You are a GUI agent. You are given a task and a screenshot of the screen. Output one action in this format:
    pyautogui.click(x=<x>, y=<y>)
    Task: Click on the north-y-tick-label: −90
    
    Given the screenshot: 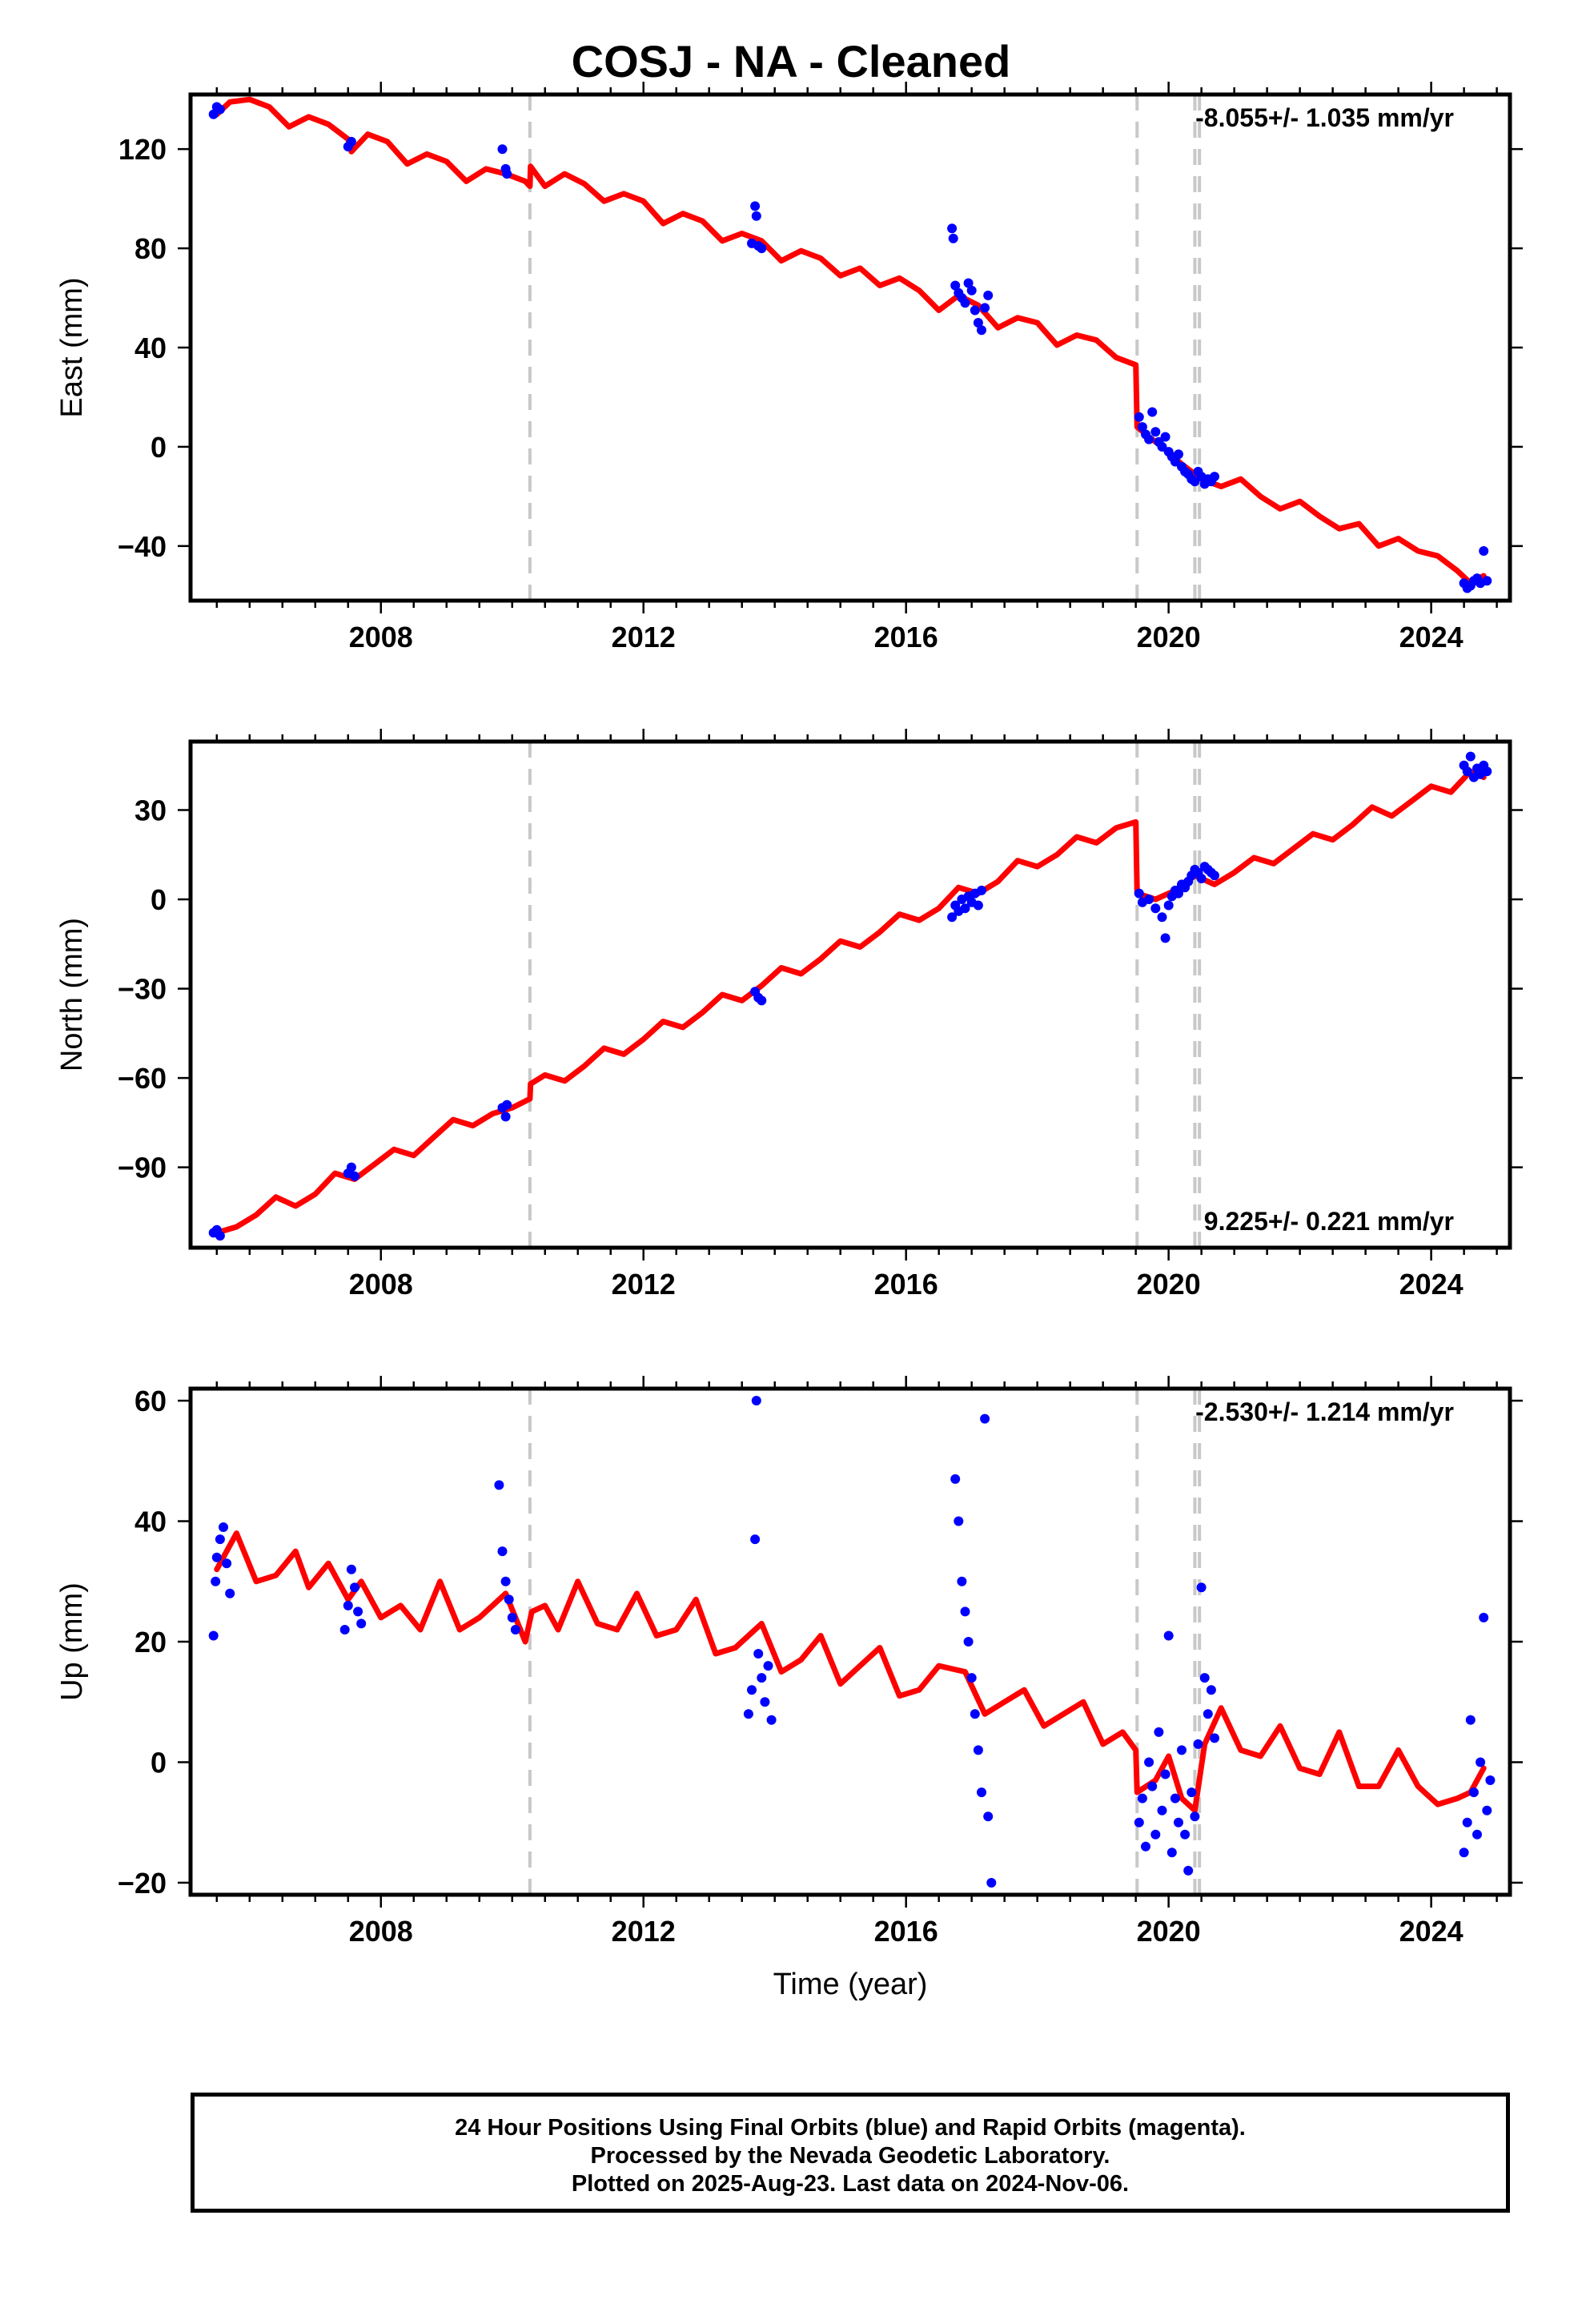 What is the action you would take?
    pyautogui.click(x=142, y=1168)
    